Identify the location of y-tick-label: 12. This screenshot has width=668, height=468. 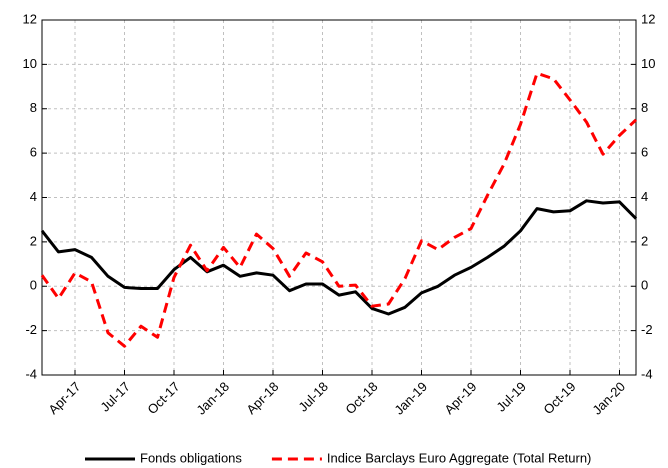
(30, 18).